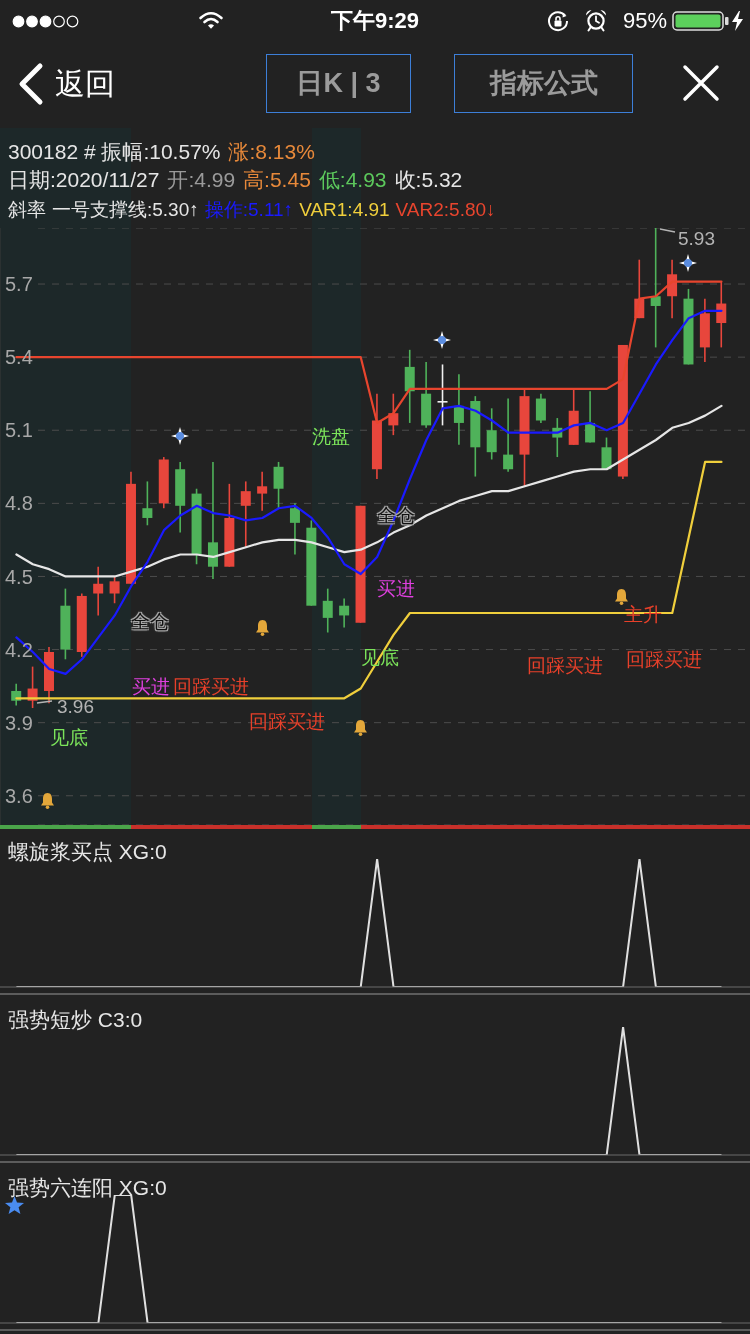  I want to click on y-tick-label: 4.5, so click(19, 576).